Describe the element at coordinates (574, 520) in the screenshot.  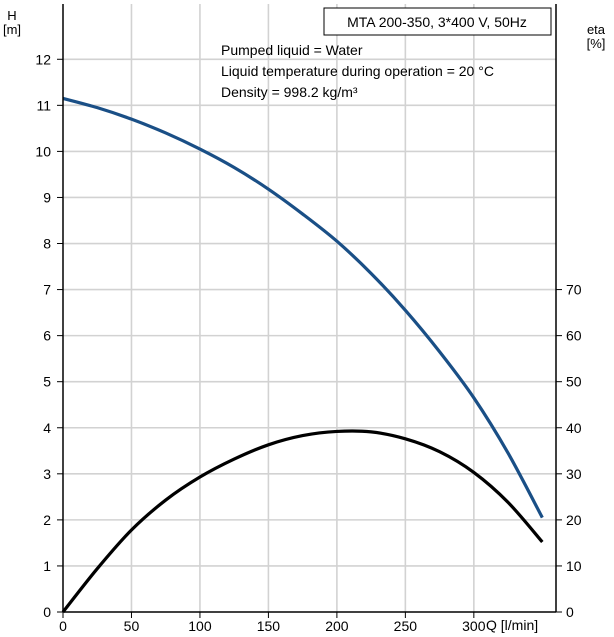
I see `y-tick-label-right: 20` at that location.